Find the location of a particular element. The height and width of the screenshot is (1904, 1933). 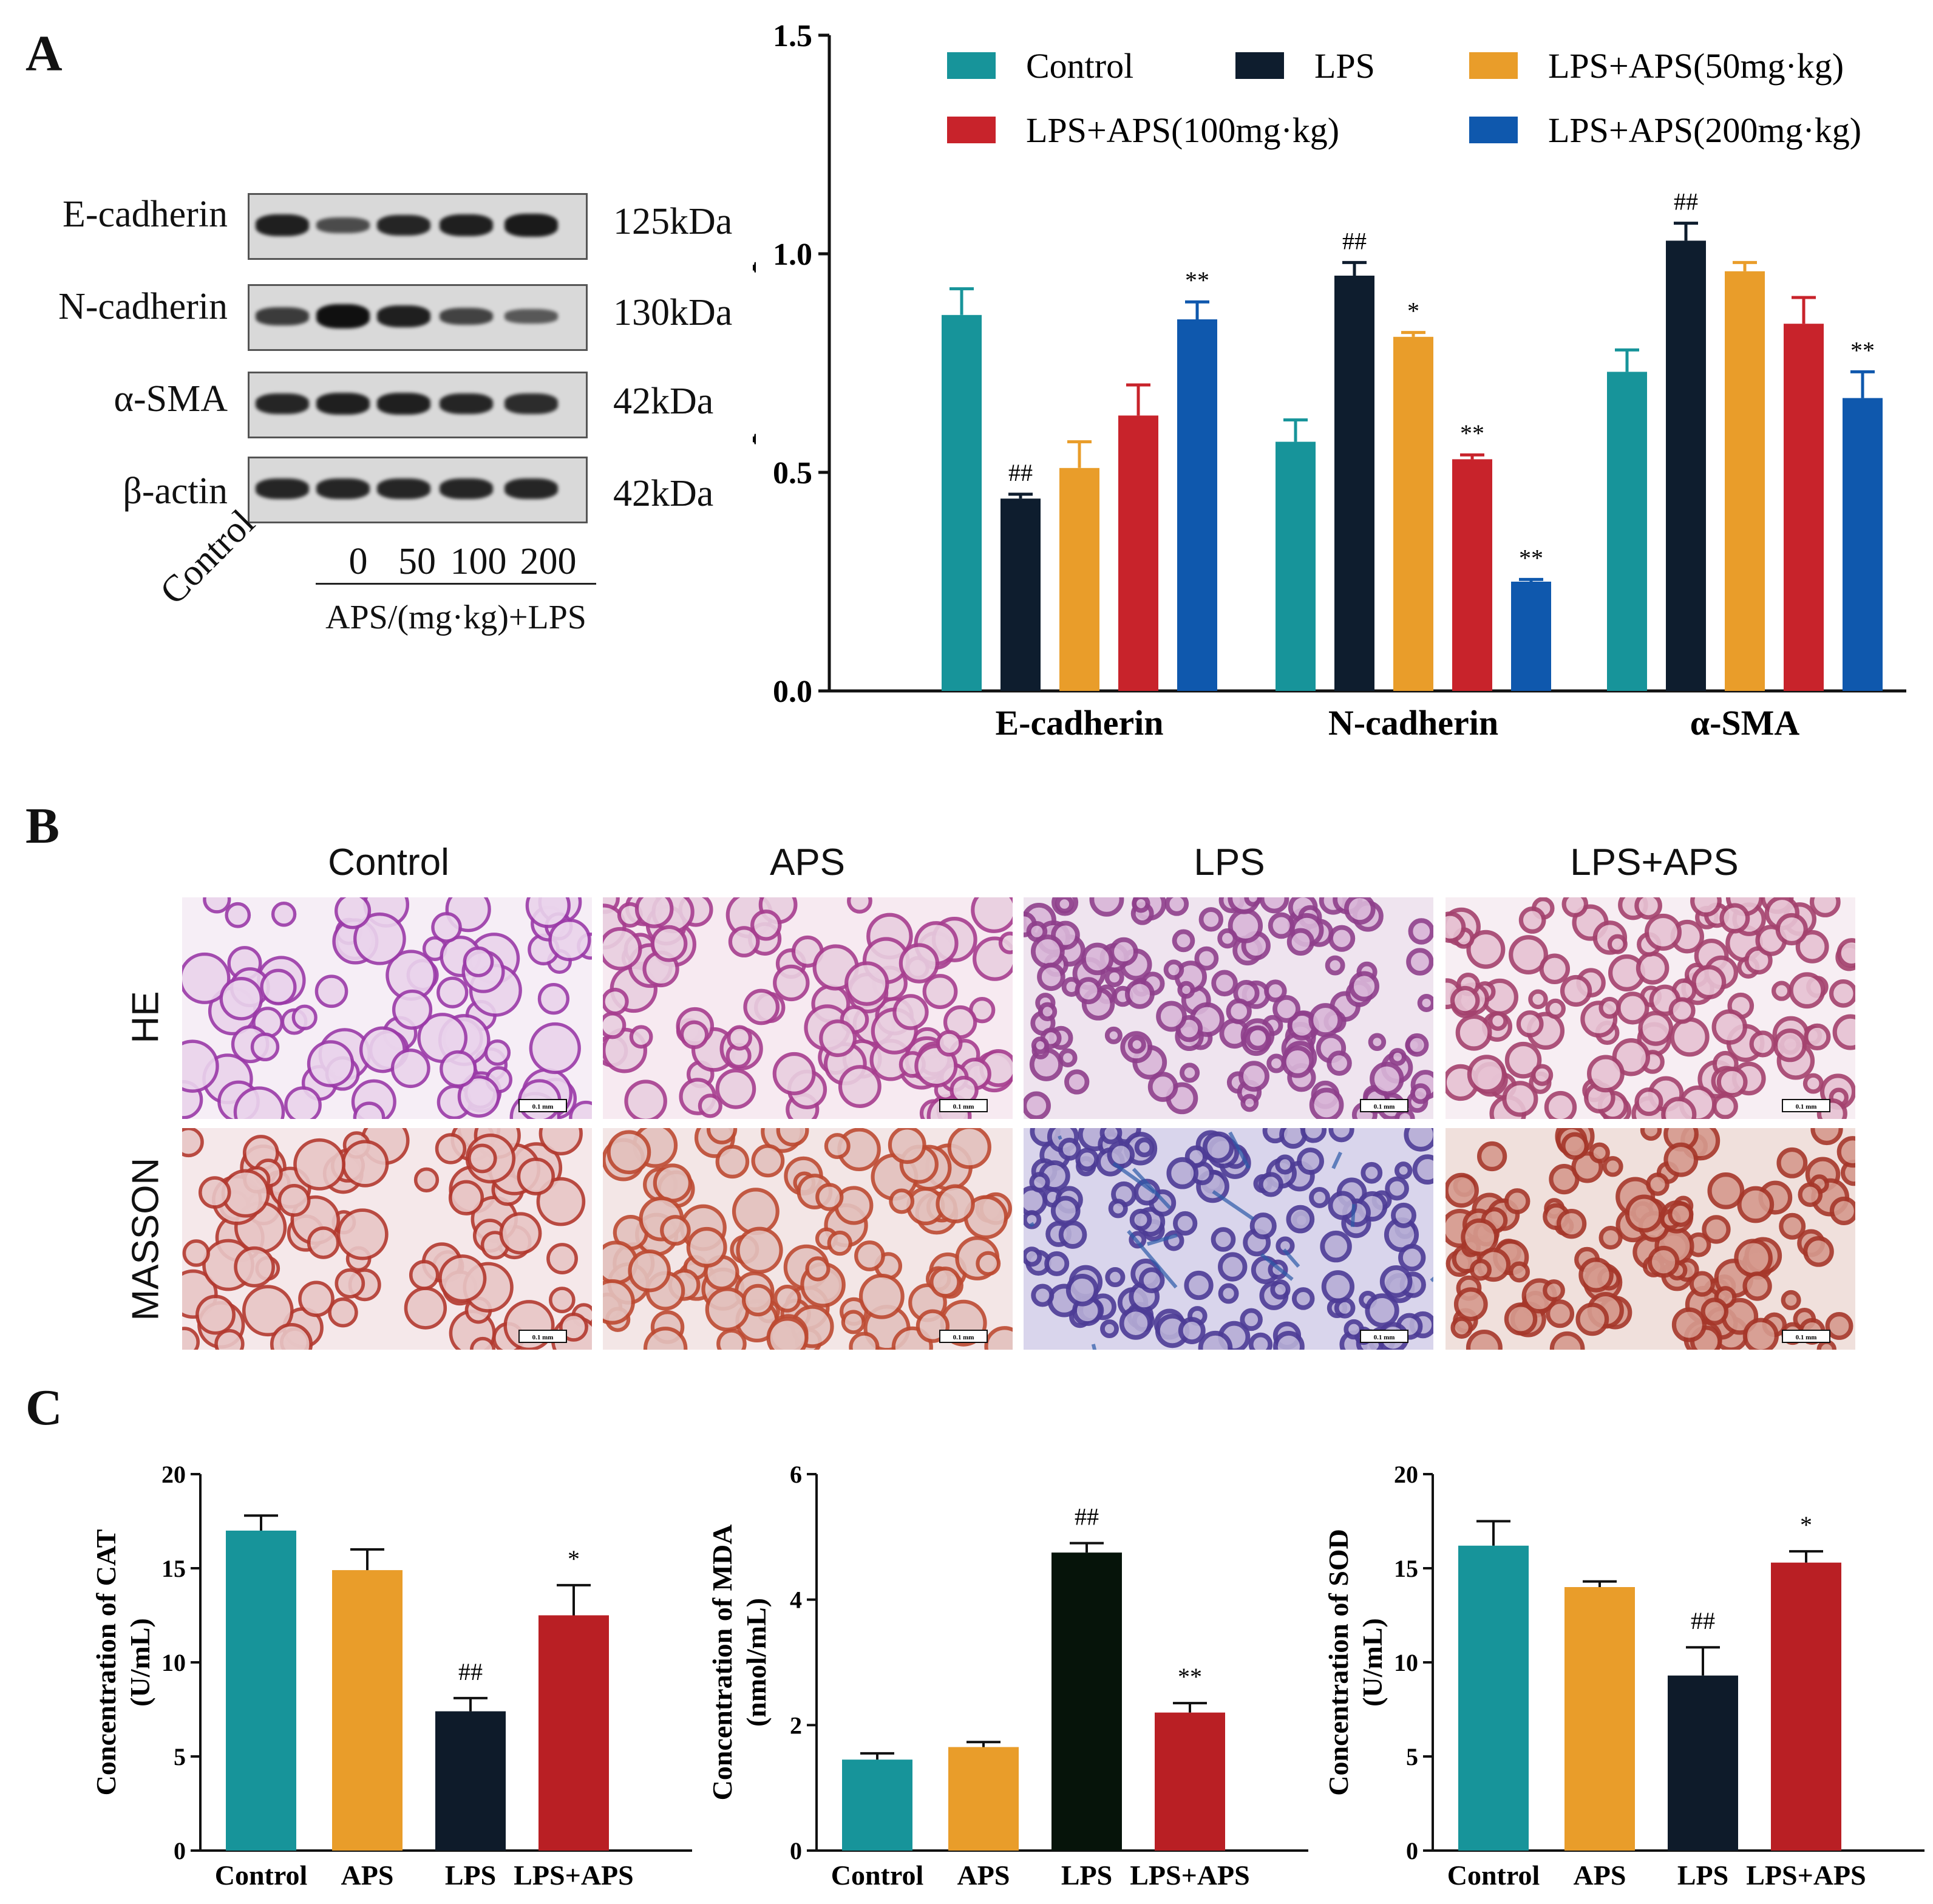

histology-column-title: LPS is located at coordinates (1229, 862).